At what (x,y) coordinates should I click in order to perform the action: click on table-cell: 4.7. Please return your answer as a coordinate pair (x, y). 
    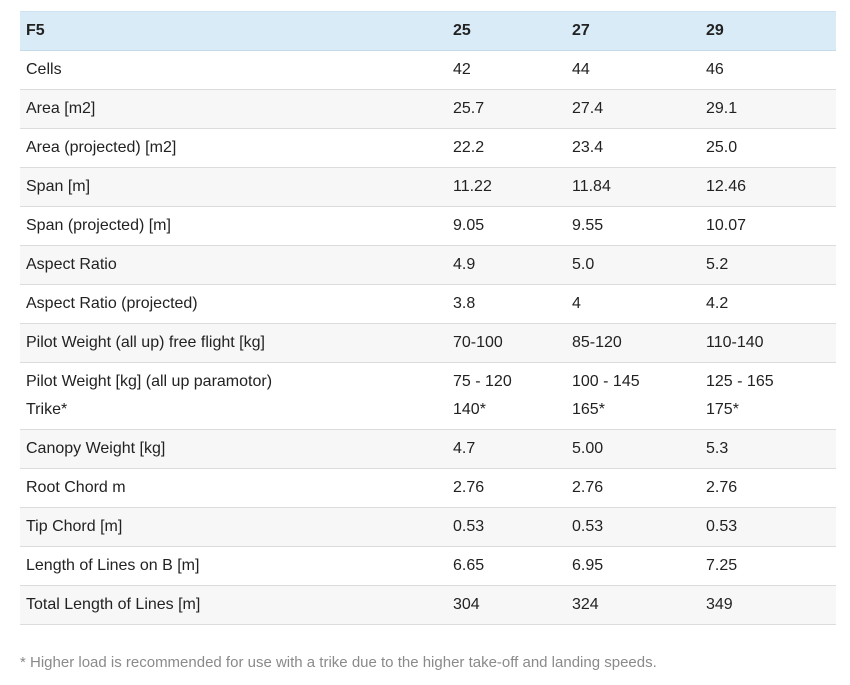
    Looking at the image, I should click on (506, 449).